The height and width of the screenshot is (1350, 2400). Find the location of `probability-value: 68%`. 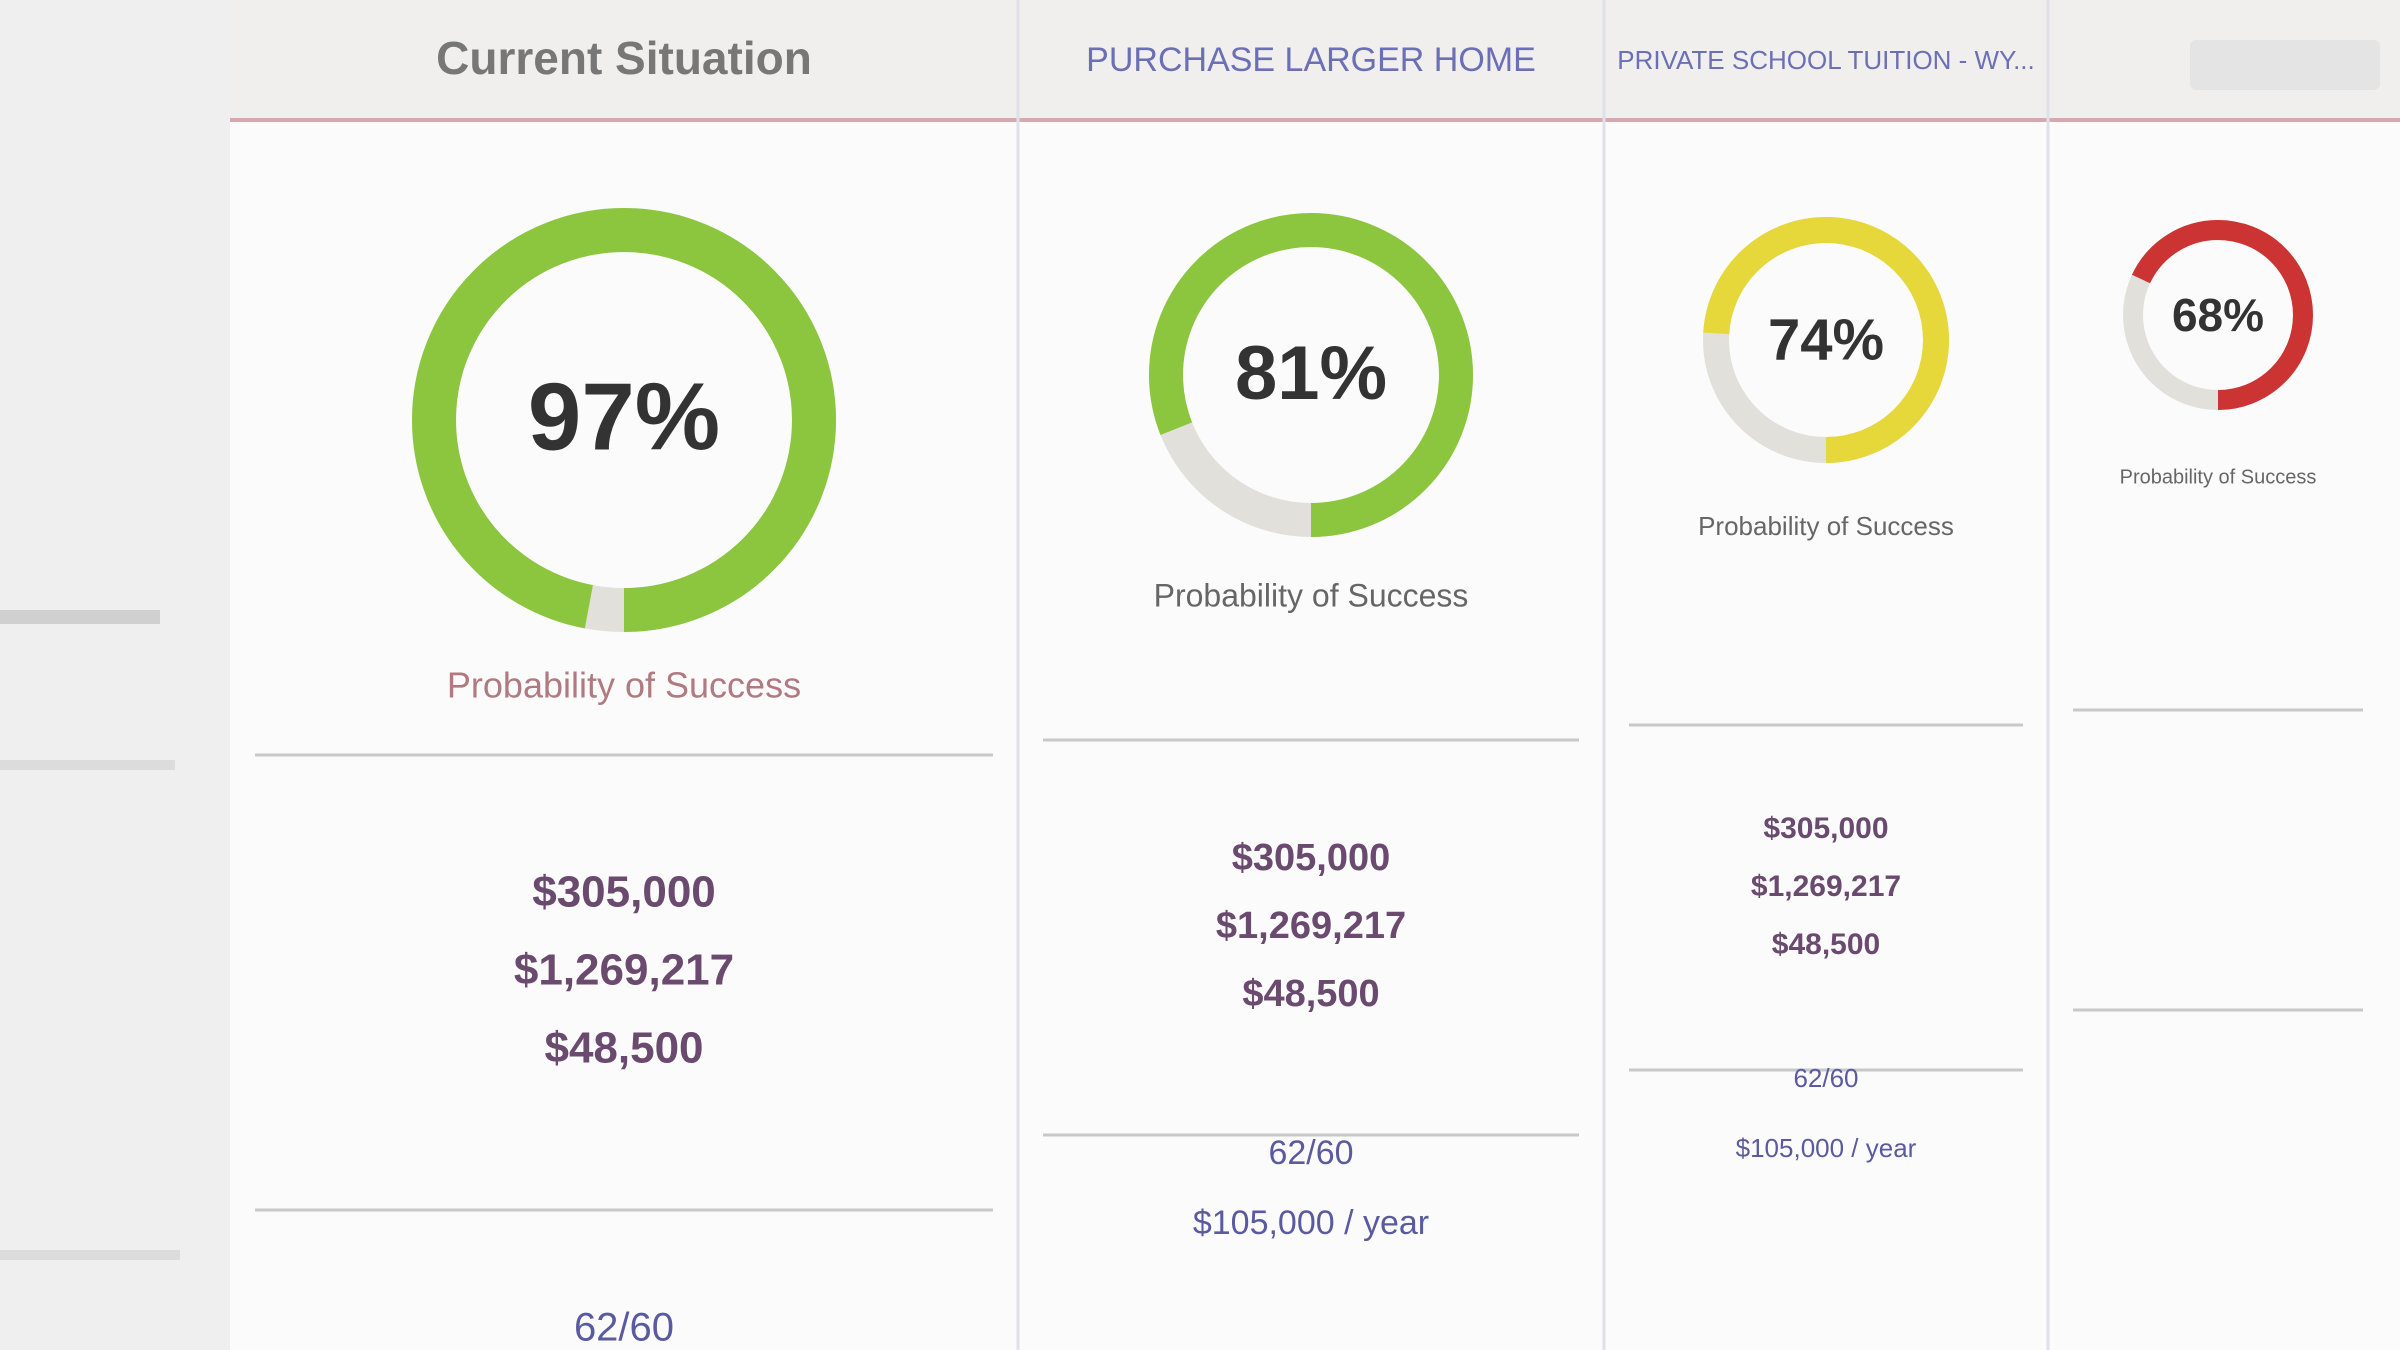

probability-value: 68% is located at coordinates (2218, 315).